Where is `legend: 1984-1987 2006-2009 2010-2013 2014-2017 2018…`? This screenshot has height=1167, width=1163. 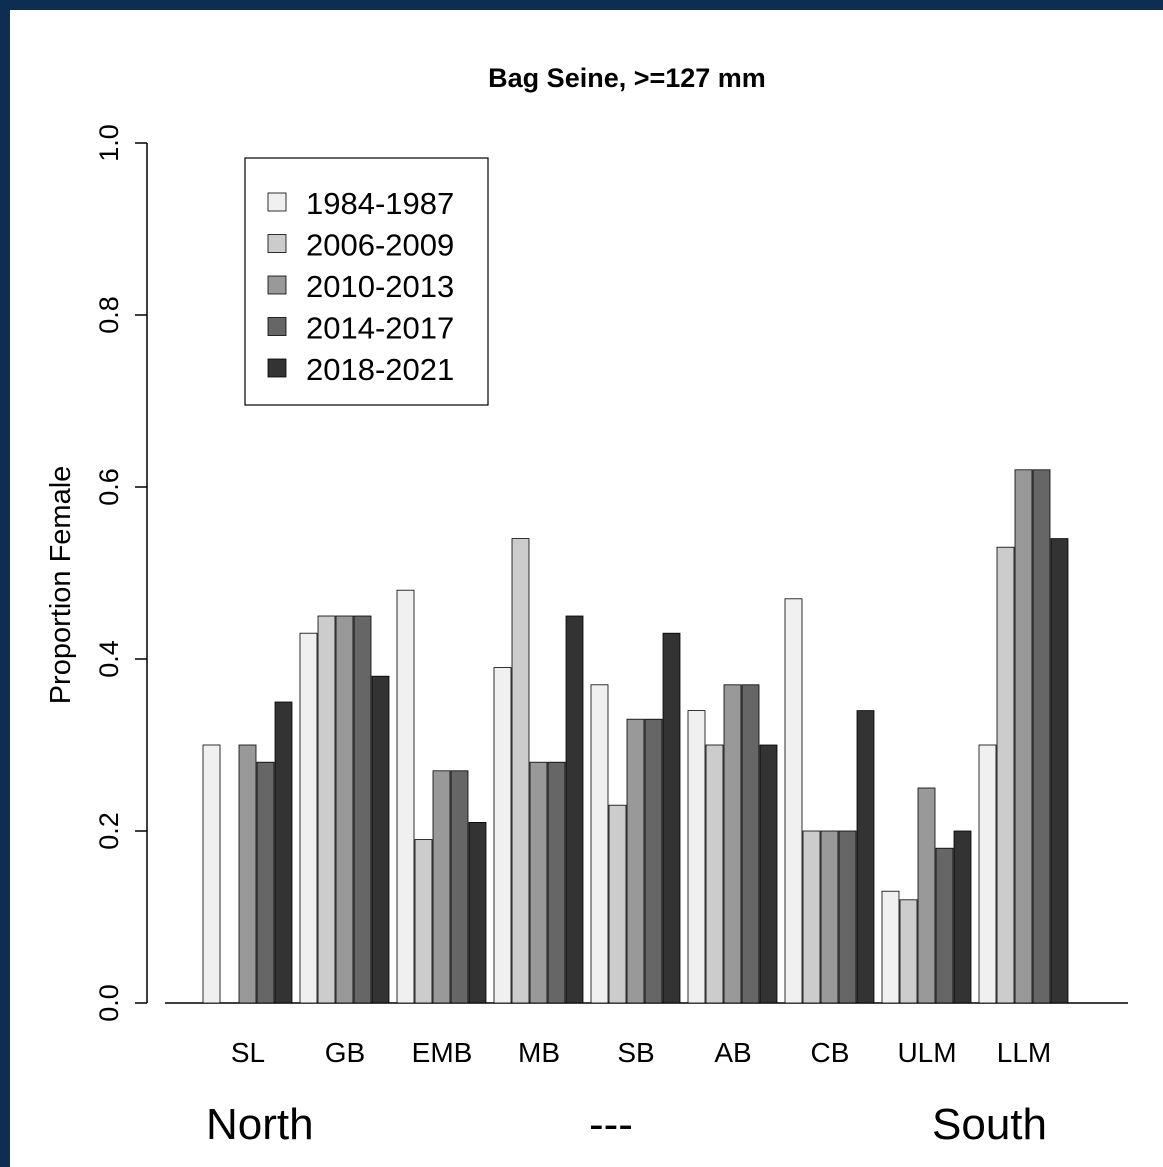 legend: 1984-1987 2006-2009 2010-2013 2014-2017 2018… is located at coordinates (366, 281).